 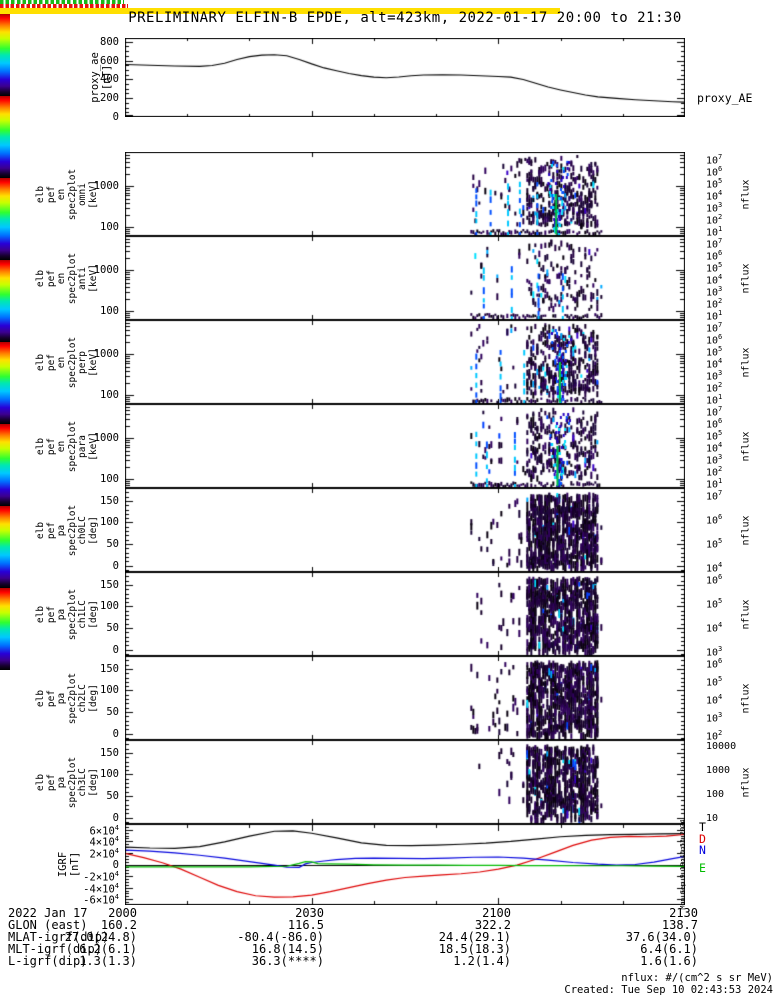 What do you see at coordinates (115, 733) in the screenshot?
I see `spectro-ch2LC-ytick-0: 0` at bounding box center [115, 733].